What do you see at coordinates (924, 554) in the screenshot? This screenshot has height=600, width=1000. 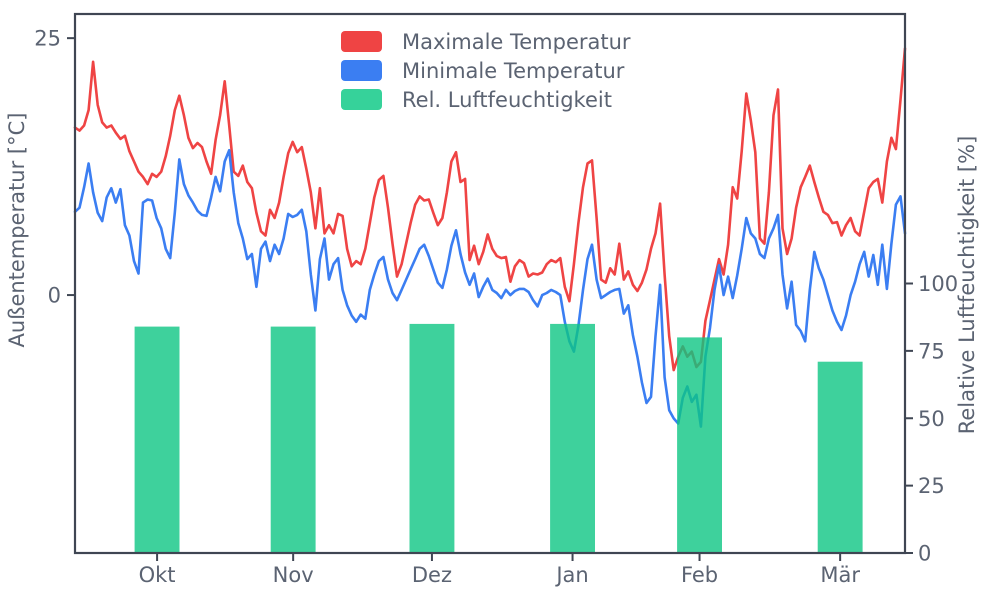 I see `right-tick-label-0: 0` at bounding box center [924, 554].